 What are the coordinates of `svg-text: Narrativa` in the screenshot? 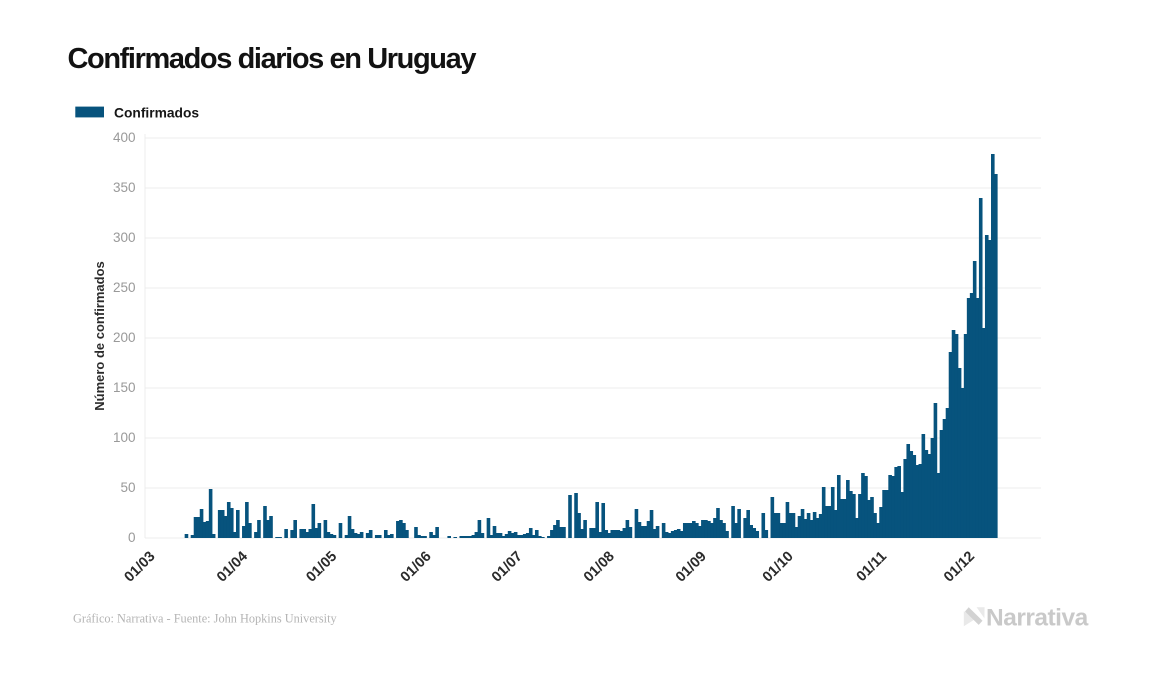 It's located at (1037, 618).